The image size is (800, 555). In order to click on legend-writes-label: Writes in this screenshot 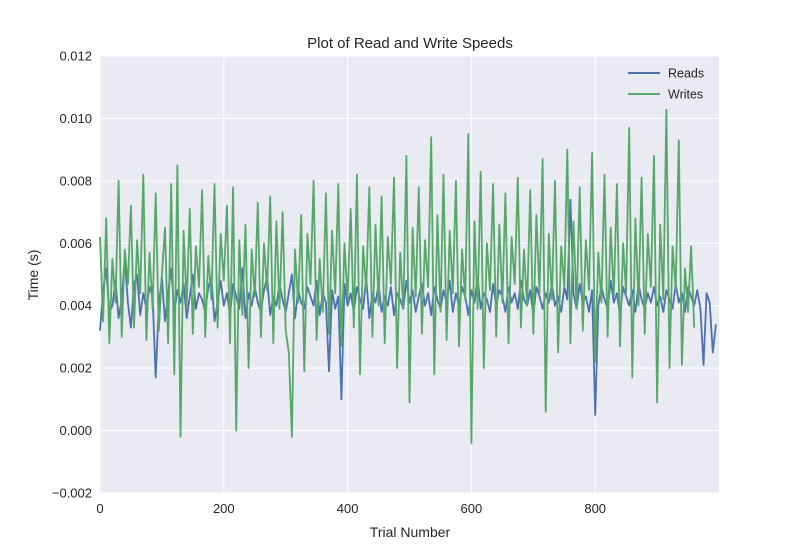, I will do `click(685, 95)`.